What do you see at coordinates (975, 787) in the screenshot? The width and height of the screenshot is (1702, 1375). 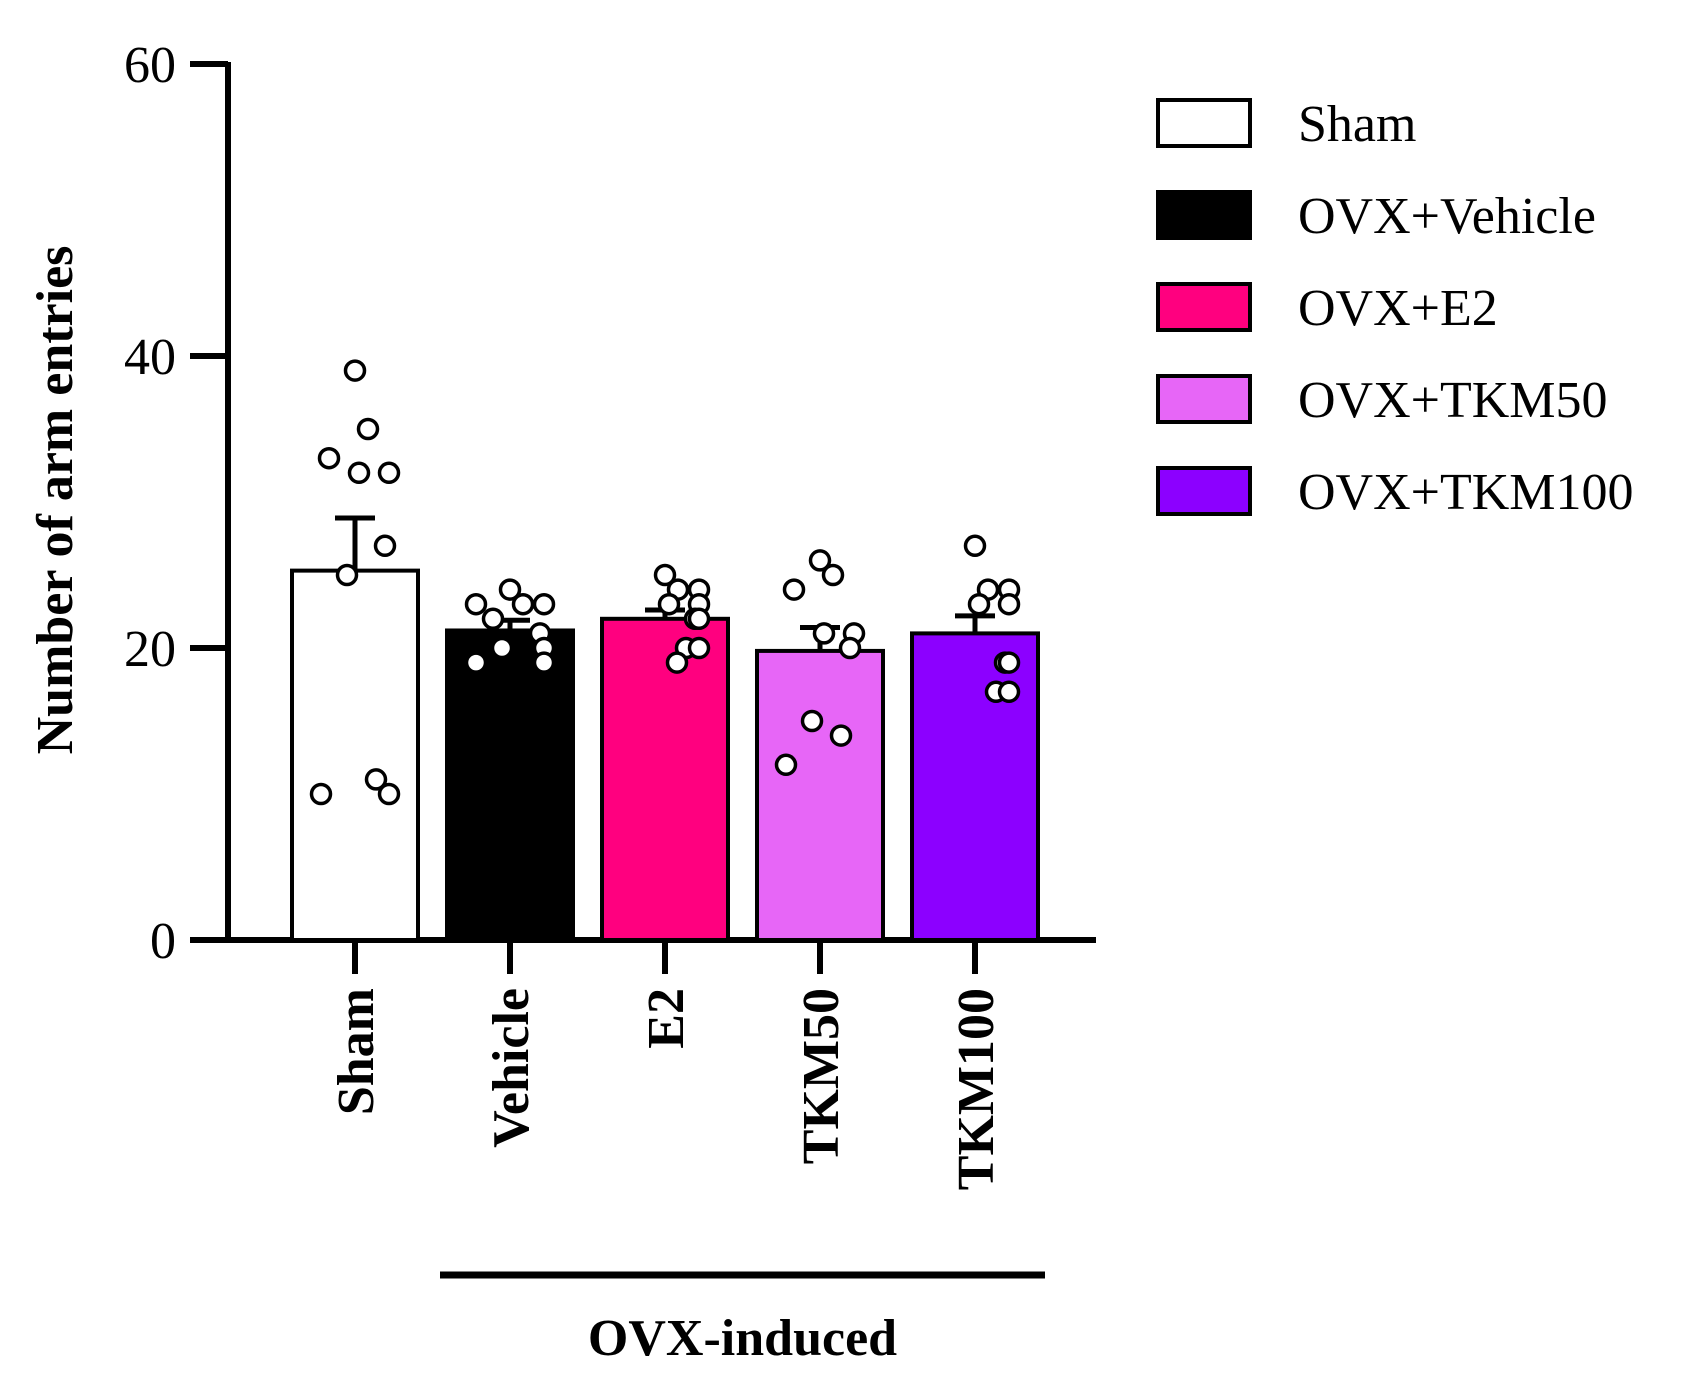 I see `bar-tkm100` at bounding box center [975, 787].